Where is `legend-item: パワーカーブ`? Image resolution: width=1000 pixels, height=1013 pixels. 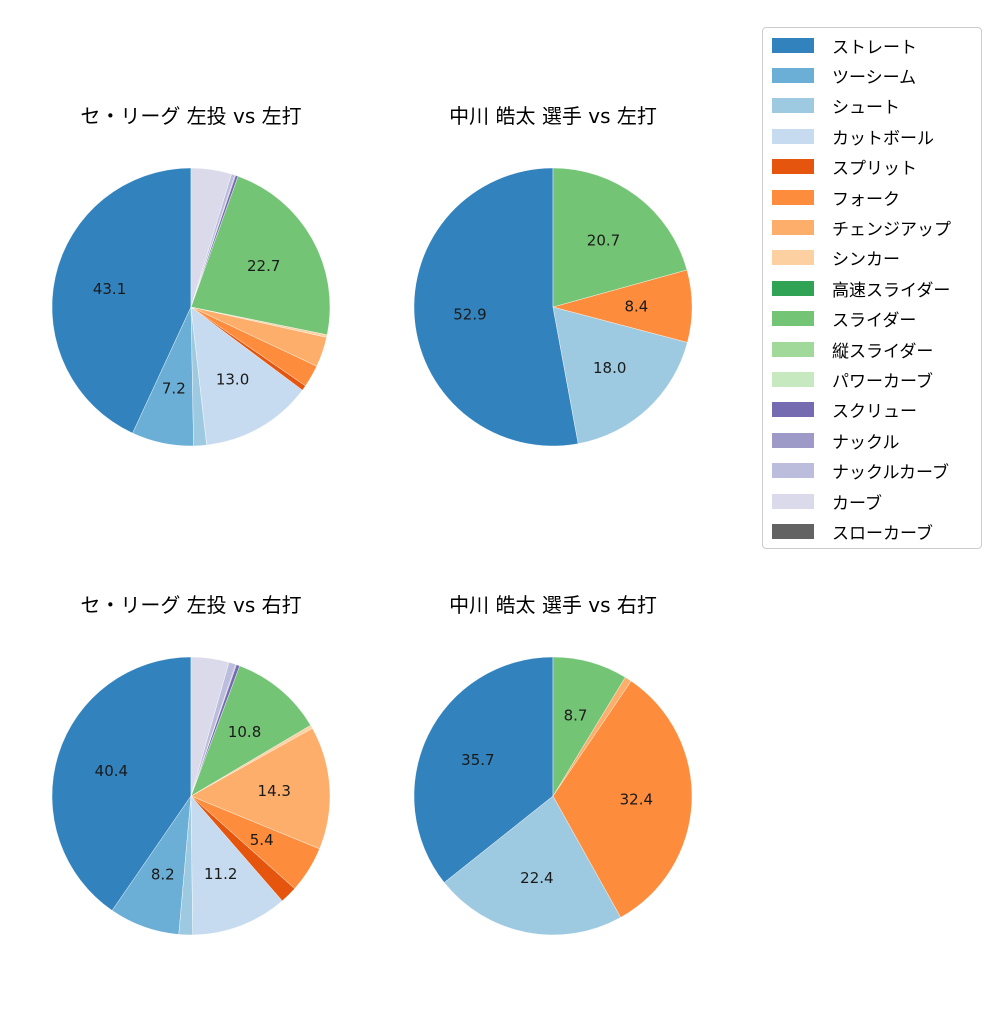
legend-item: パワーカーブ is located at coordinates (852, 380).